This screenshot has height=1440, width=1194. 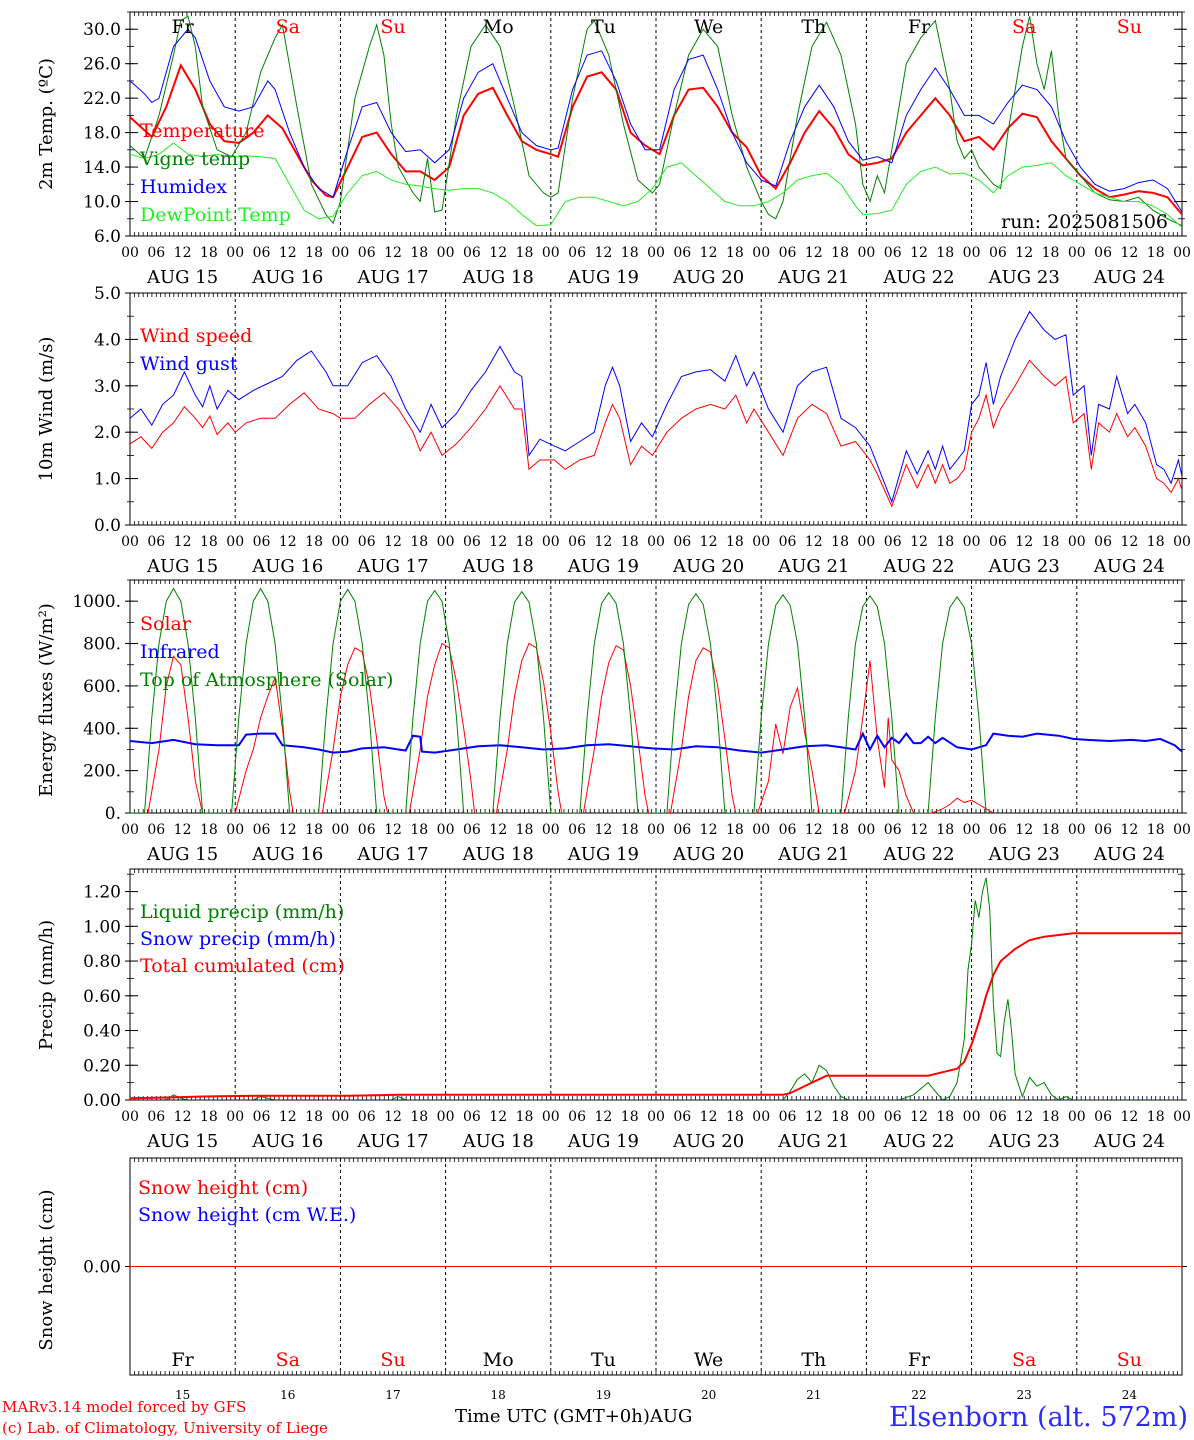 What do you see at coordinates (107, 526) in the screenshot?
I see `y-tick-label: 0.0` at bounding box center [107, 526].